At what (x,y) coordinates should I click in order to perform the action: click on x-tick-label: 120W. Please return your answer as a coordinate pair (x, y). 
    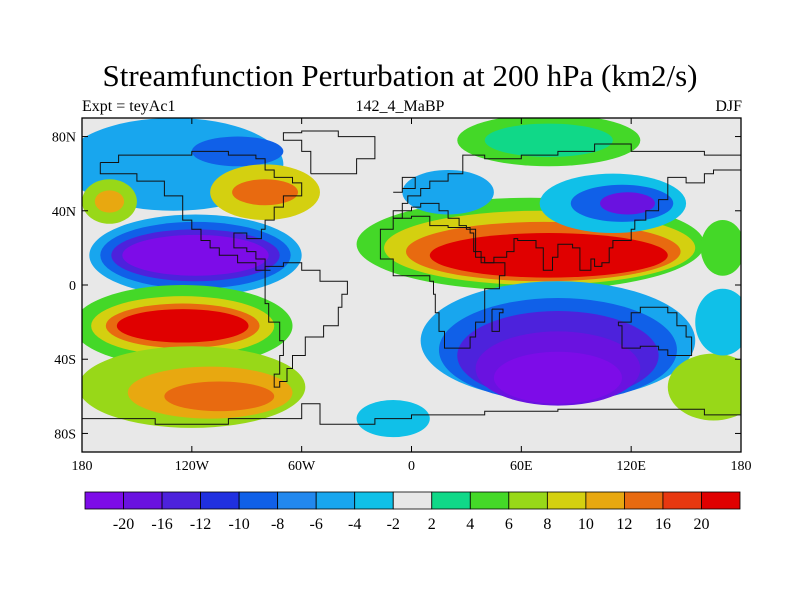
    Looking at the image, I should click on (192, 466).